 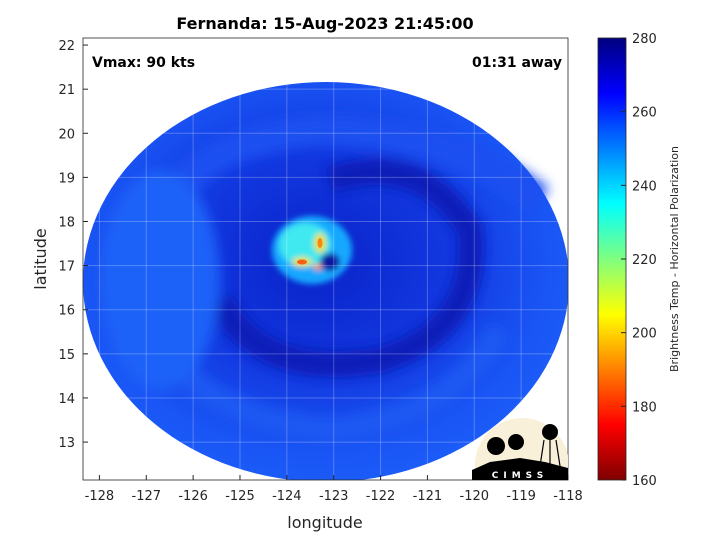 I want to click on colorbar-ticks: 280 260 240 220 200 180 160, so click(x=639, y=260).